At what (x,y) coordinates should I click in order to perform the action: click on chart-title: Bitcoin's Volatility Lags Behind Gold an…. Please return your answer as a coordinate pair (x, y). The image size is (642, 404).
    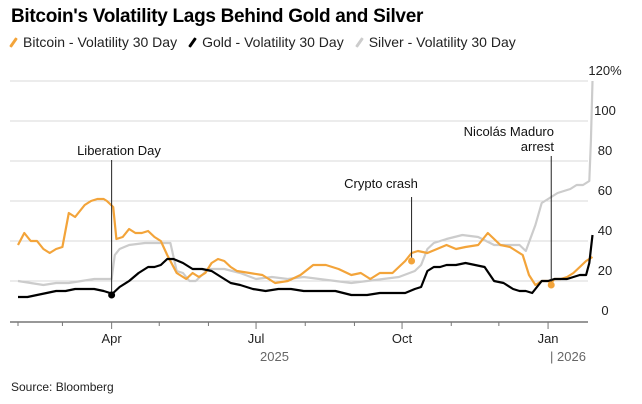
    Looking at the image, I should click on (217, 16).